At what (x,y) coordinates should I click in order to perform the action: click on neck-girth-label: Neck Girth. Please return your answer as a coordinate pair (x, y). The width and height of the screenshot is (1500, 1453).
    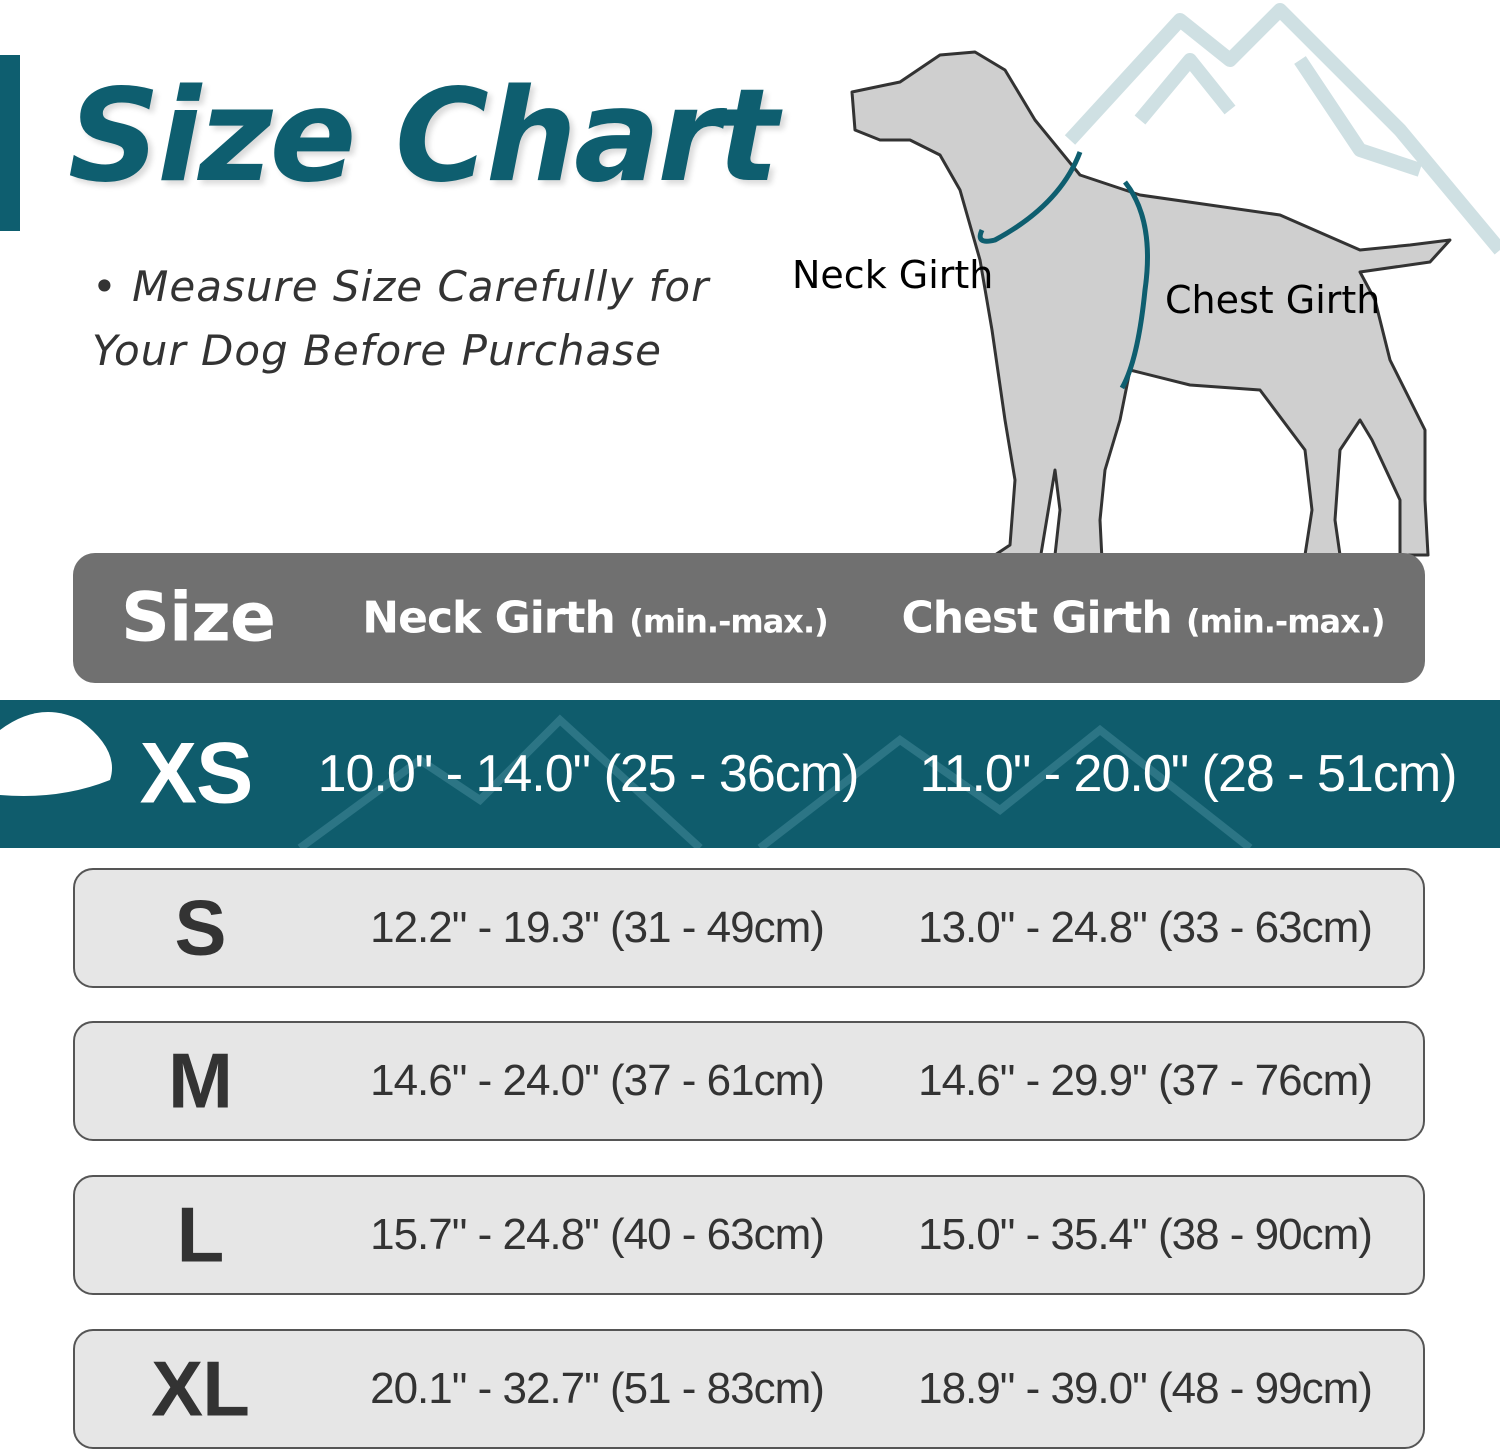
    Looking at the image, I should click on (892, 275).